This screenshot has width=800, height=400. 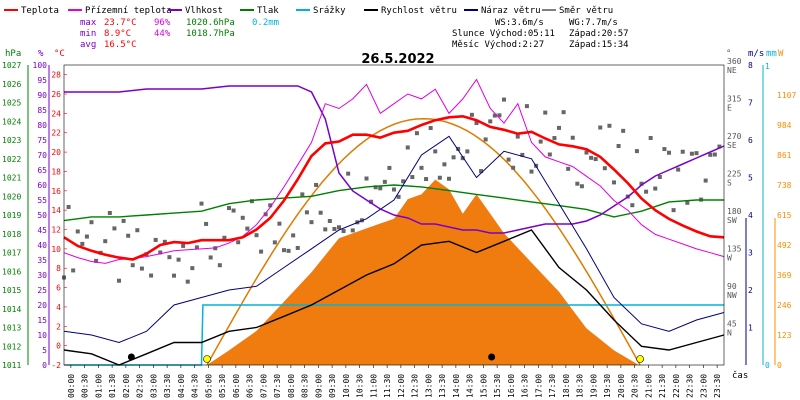 What do you see at coordinates (11, 290) in the screenshot?
I see `tick-label-hpa: 1015` at bounding box center [11, 290].